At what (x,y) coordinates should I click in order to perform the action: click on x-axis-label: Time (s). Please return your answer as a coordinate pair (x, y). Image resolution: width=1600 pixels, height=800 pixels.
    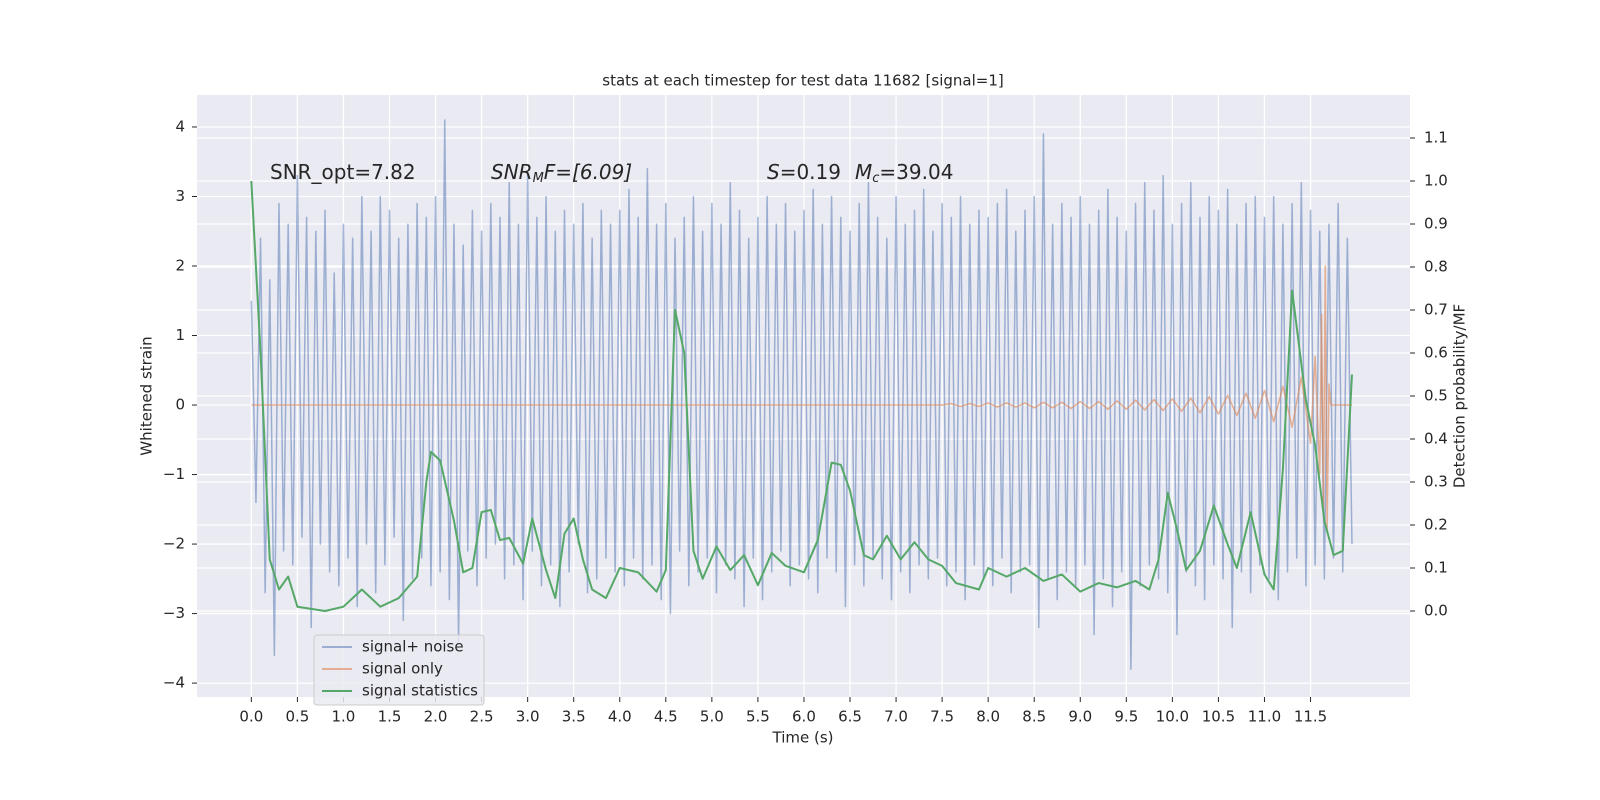
    Looking at the image, I should click on (803, 738).